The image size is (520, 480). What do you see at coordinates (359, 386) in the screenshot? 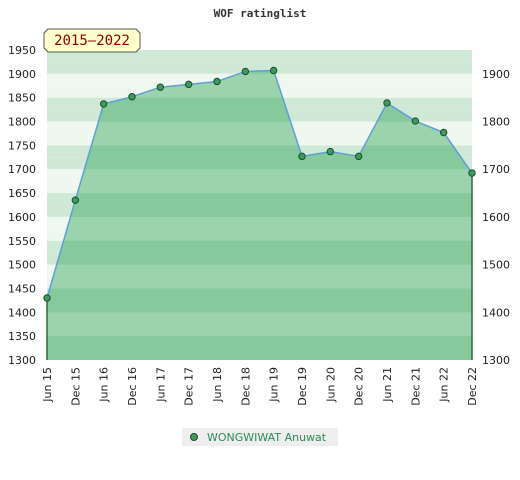
I see `x-tick-label: Dec 20` at bounding box center [359, 386].